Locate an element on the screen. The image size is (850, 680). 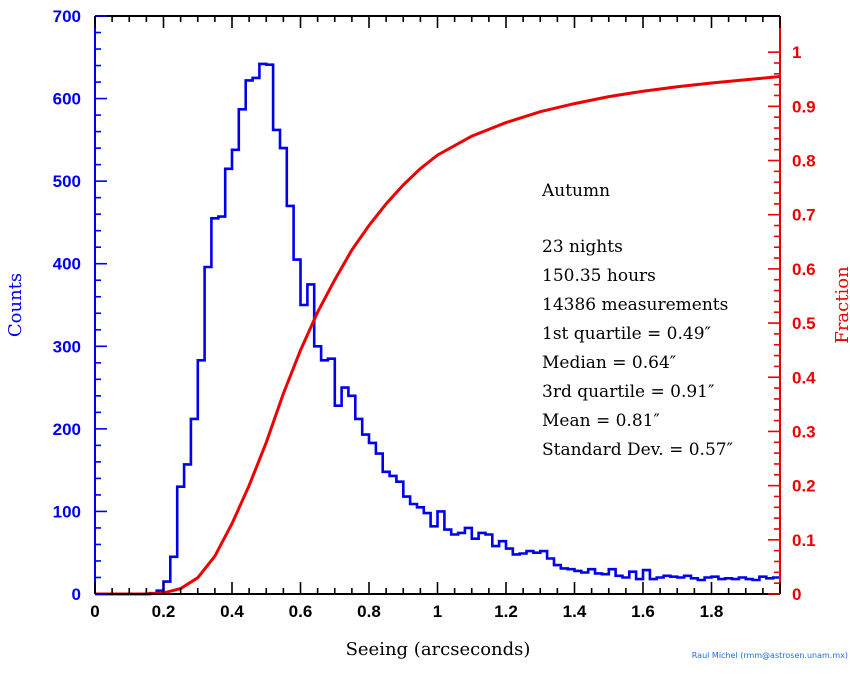
annotation-third-quartile: 3rd quartile = 0.91″ is located at coordinates (628, 392).